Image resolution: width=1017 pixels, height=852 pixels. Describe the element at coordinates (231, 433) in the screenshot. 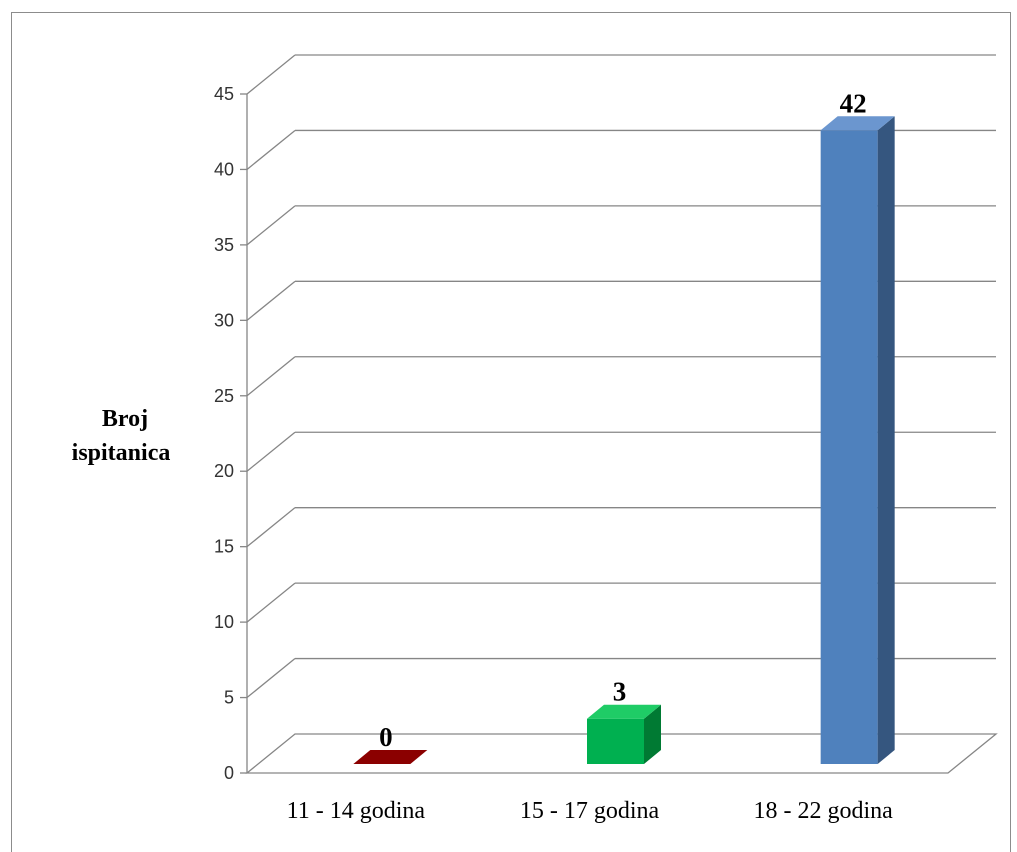

I see `y-axis: 0 5 10 15 20 25 30 35 40 45` at that location.